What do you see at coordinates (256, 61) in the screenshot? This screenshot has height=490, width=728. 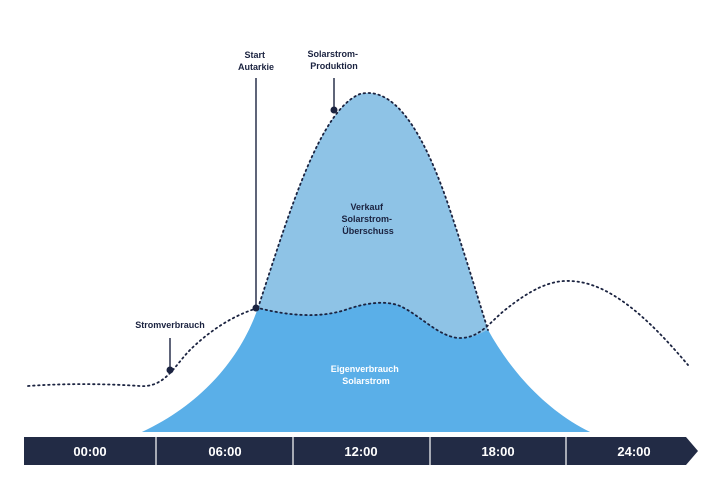 I see `svg-text: Start Autarkie` at bounding box center [256, 61].